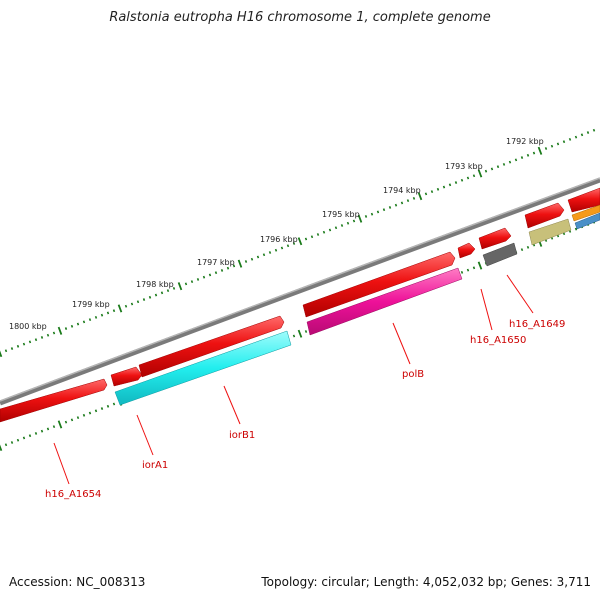 The width and height of the screenshot is (600, 600). Describe the element at coordinates (498, 340) in the screenshot. I see `gene-label-h16-A1650: h16_A1650` at that location.